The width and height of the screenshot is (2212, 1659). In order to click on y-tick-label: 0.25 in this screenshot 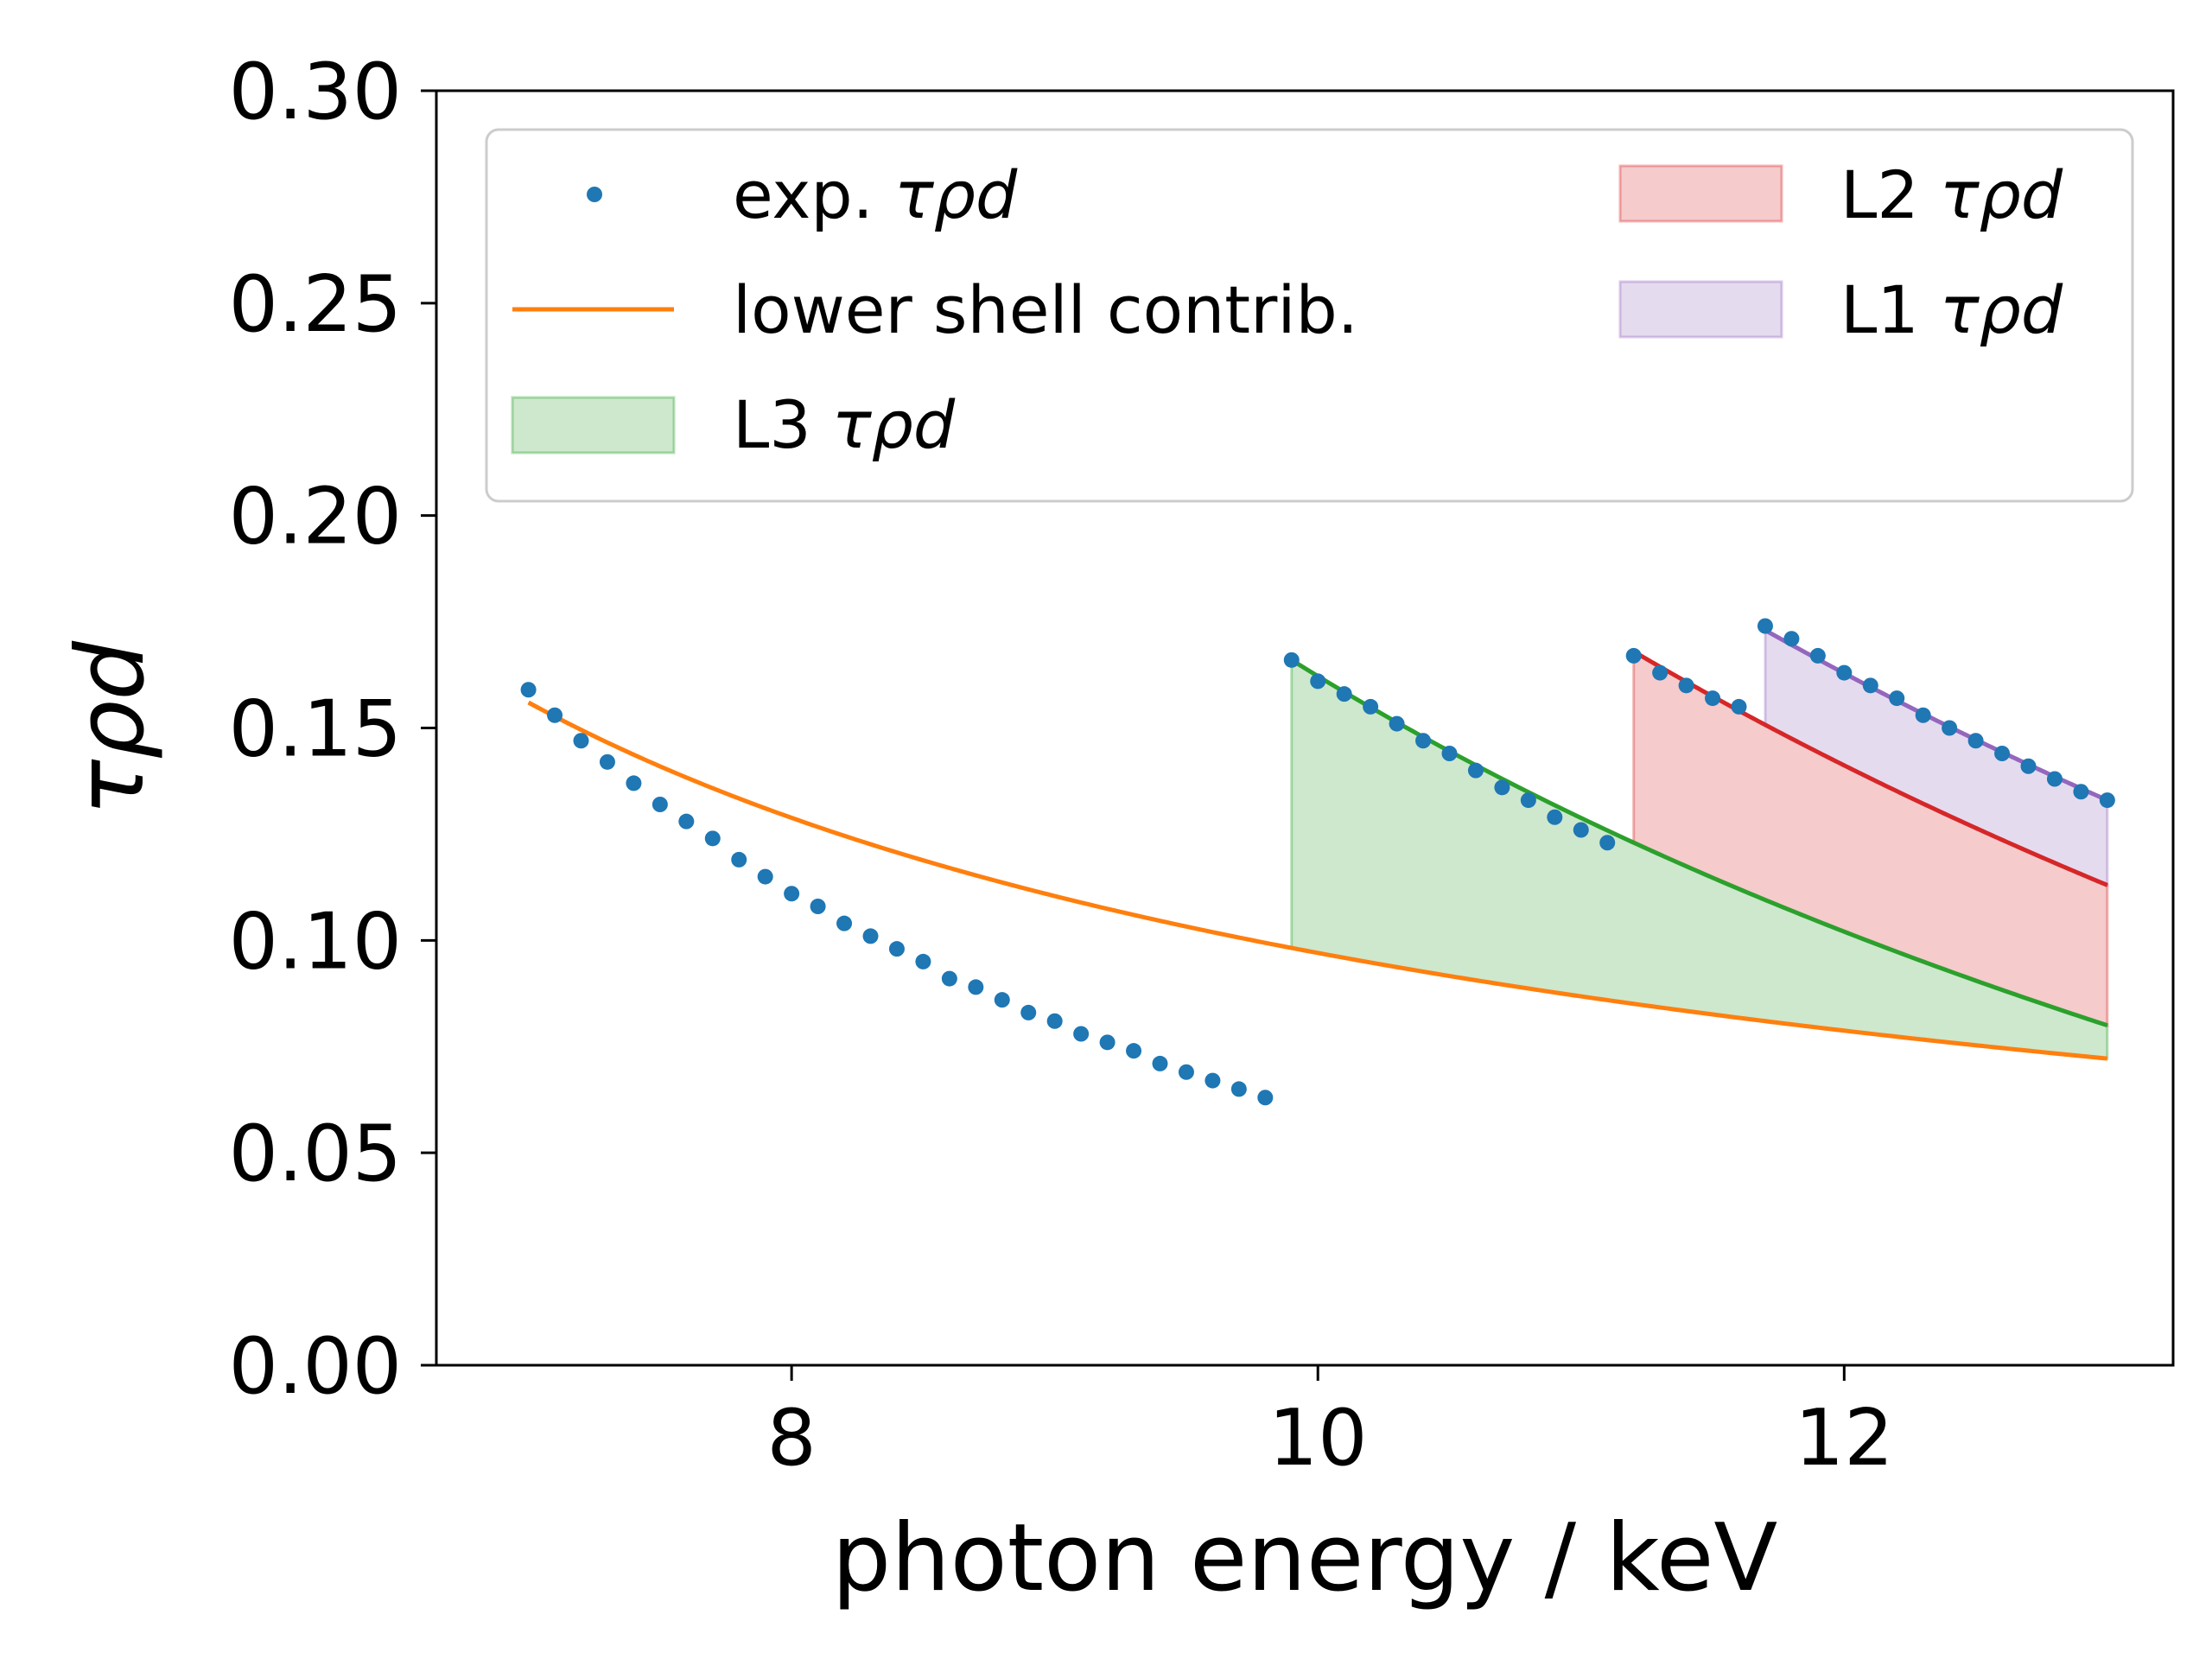, I will do `click(315, 304)`.